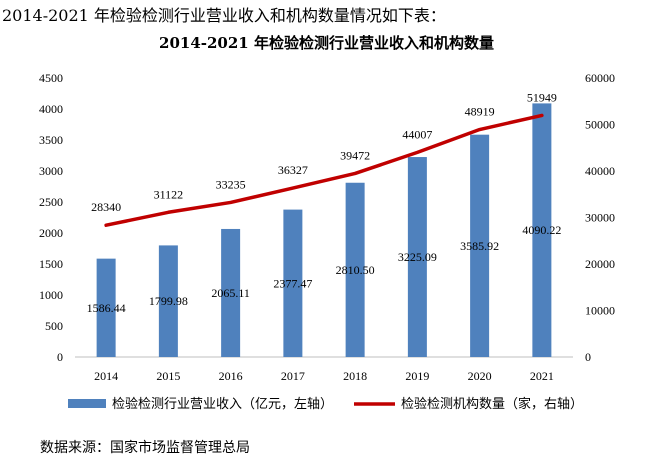  What do you see at coordinates (106, 207) in the screenshot?
I see `line-value-label: 28340` at bounding box center [106, 207].